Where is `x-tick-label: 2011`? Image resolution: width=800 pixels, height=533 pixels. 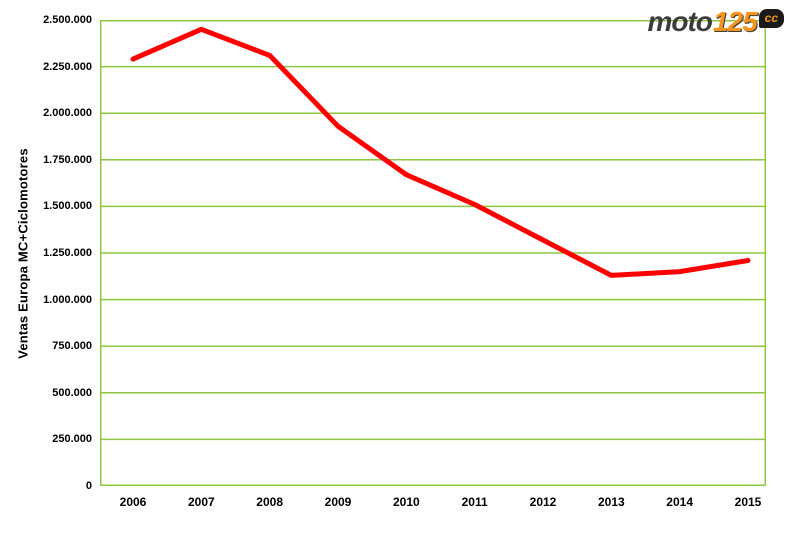 x-tick-label: 2011 is located at coordinates (474, 502).